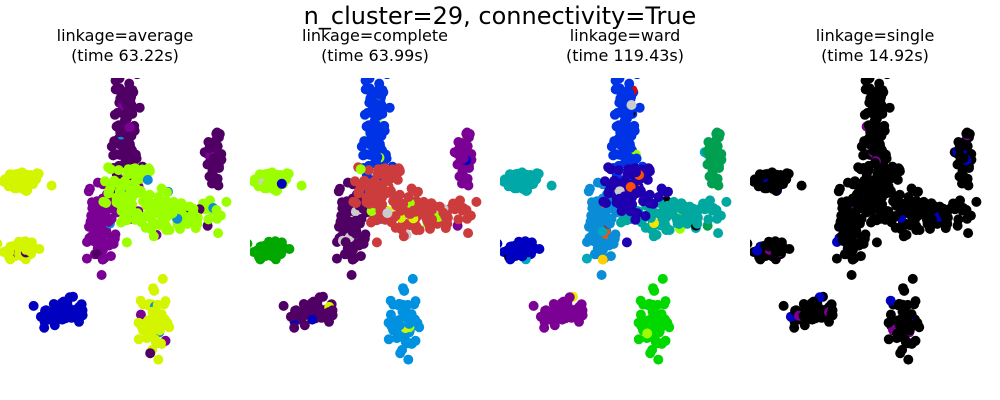 This screenshot has width=1000, height=400. I want to click on panel-title-time: (time 14.92s), so click(875, 55).